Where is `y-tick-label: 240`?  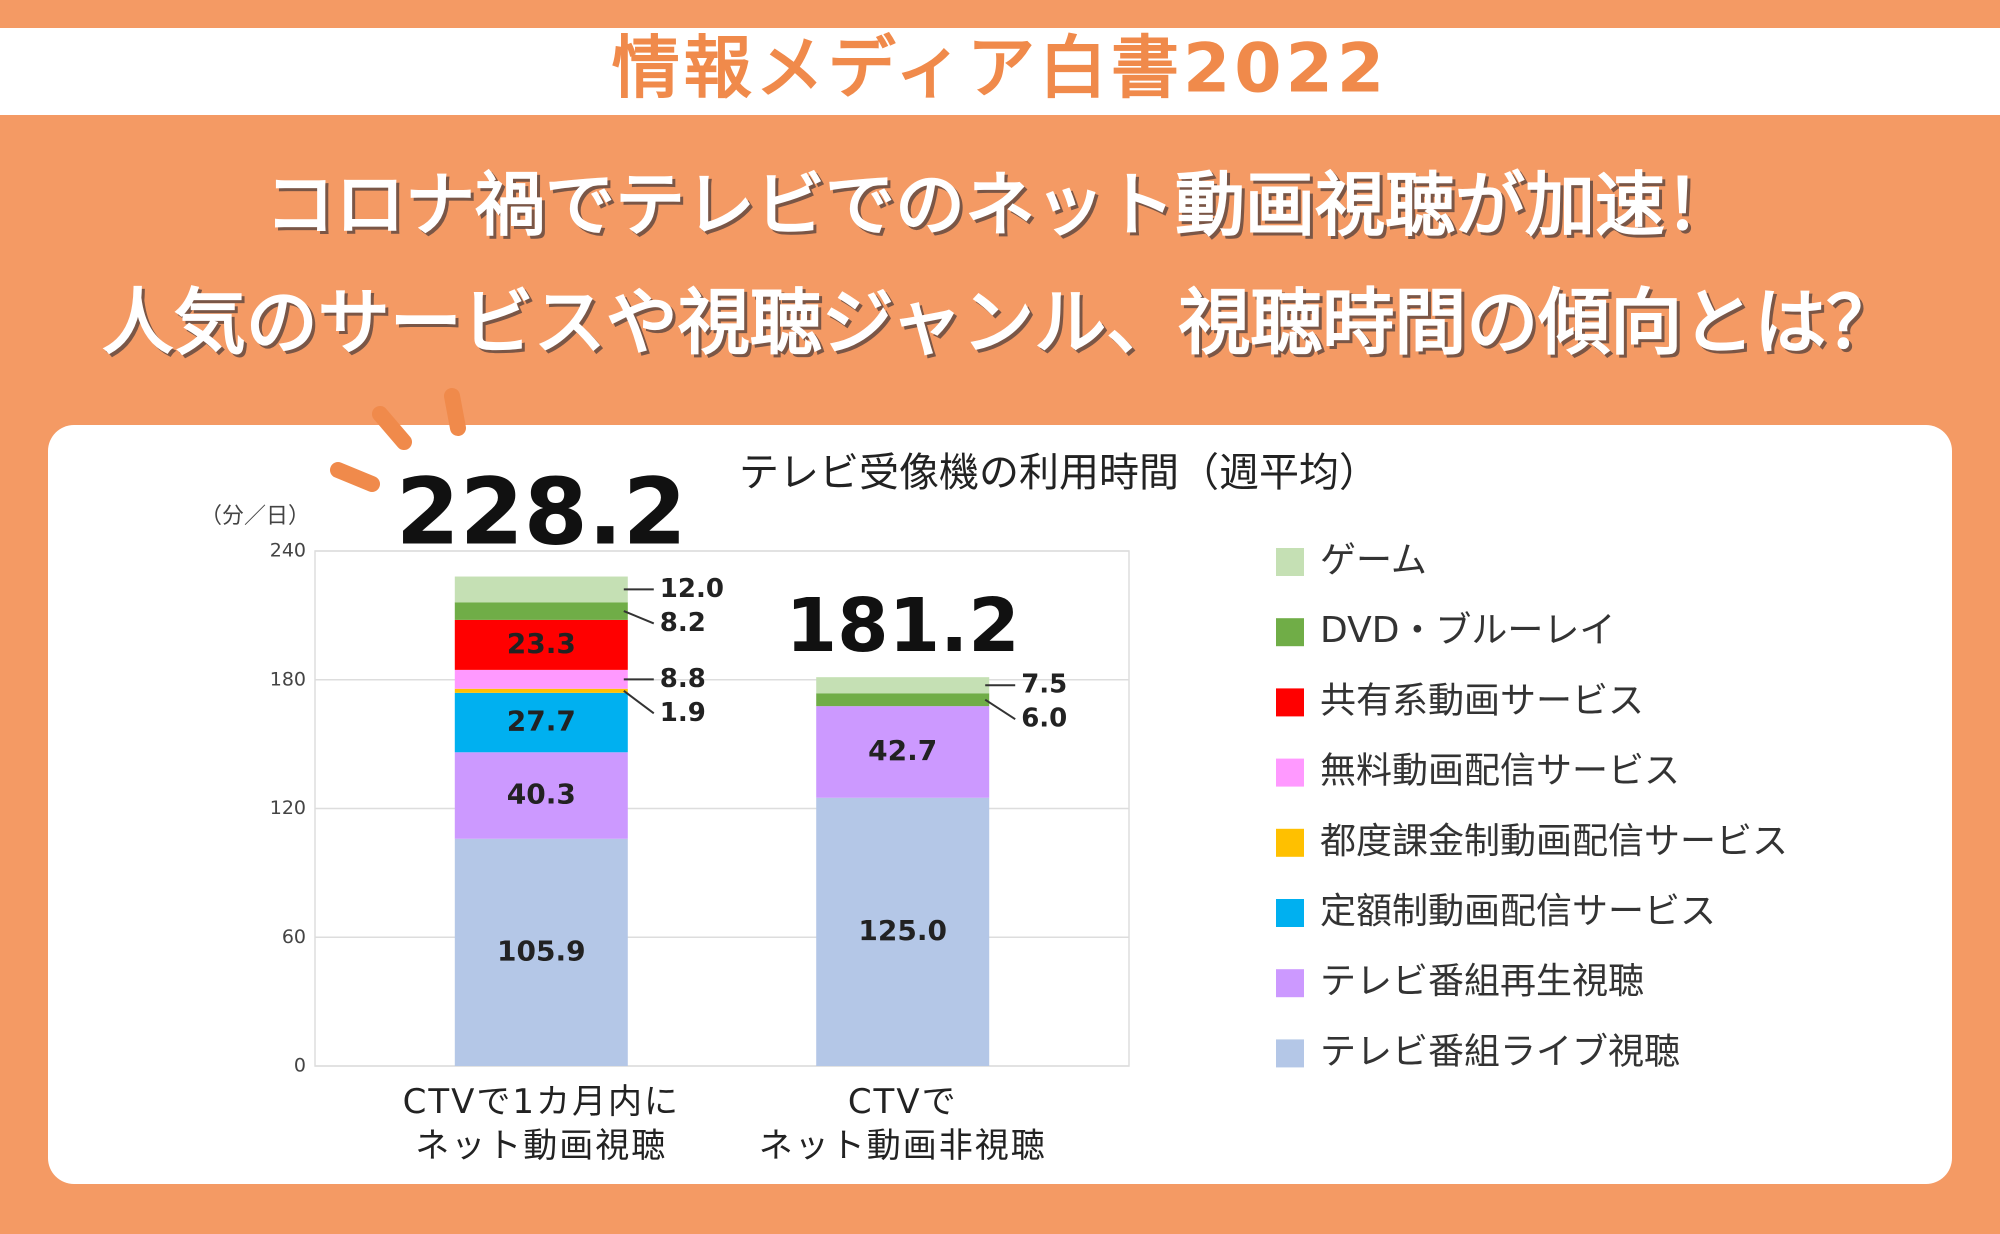 y-tick-label: 240 is located at coordinates (288, 551).